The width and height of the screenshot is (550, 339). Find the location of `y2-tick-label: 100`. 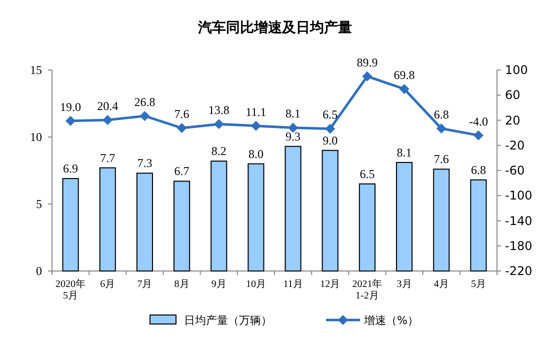

y2-tick-label: 100 is located at coordinates (516, 70).